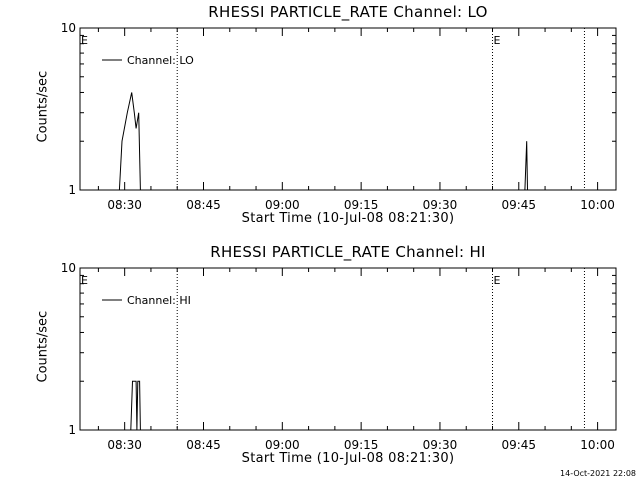  I want to click on legend-label: Channel: HI, so click(159, 300).